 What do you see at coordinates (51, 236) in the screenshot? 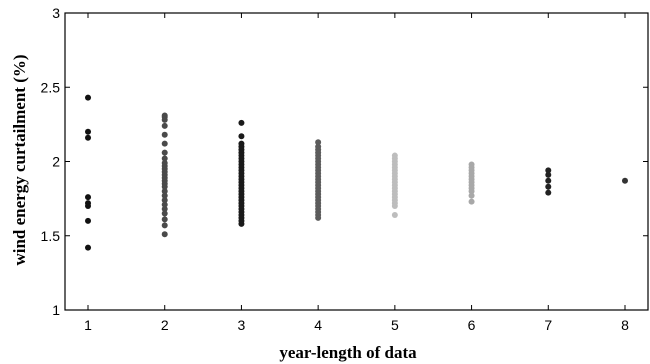
I see `y-tick-label: 1.5` at bounding box center [51, 236].